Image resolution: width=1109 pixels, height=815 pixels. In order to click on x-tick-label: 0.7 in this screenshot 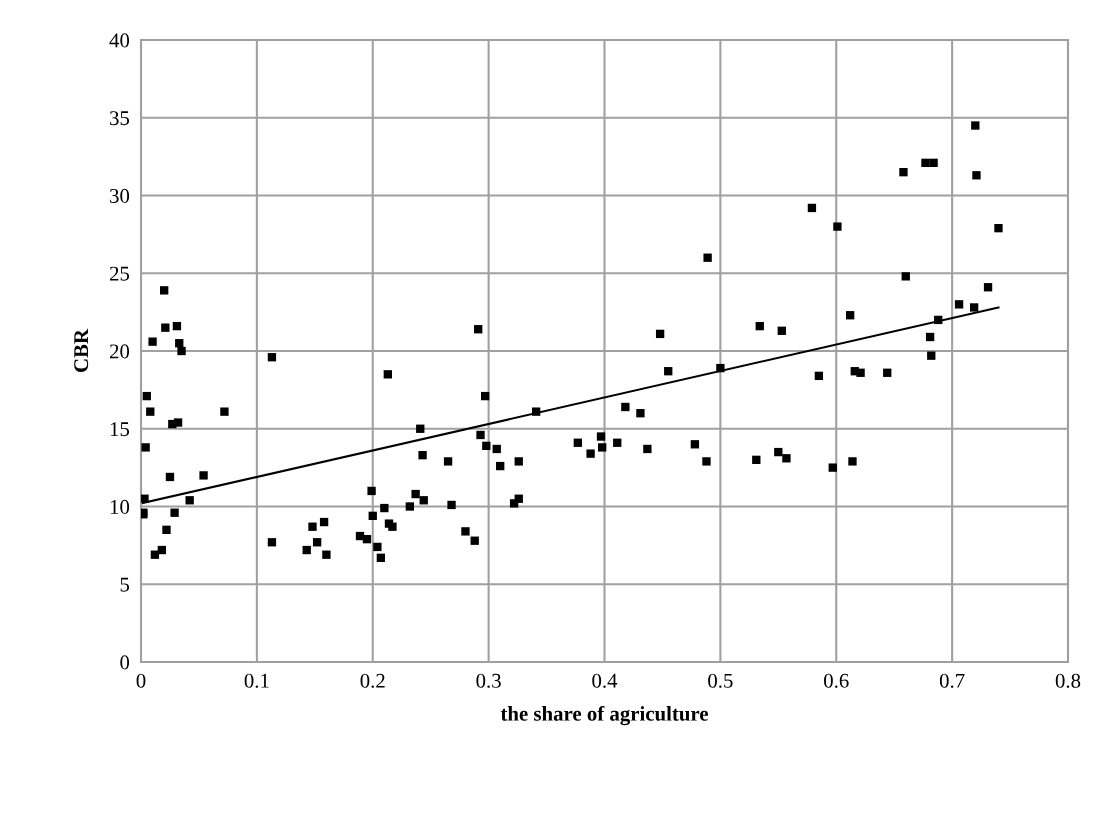, I will do `click(952, 680)`.